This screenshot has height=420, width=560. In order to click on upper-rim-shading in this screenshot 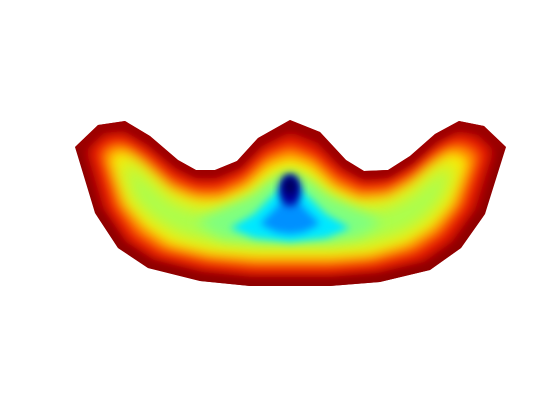, I will do `click(290, 148)`.